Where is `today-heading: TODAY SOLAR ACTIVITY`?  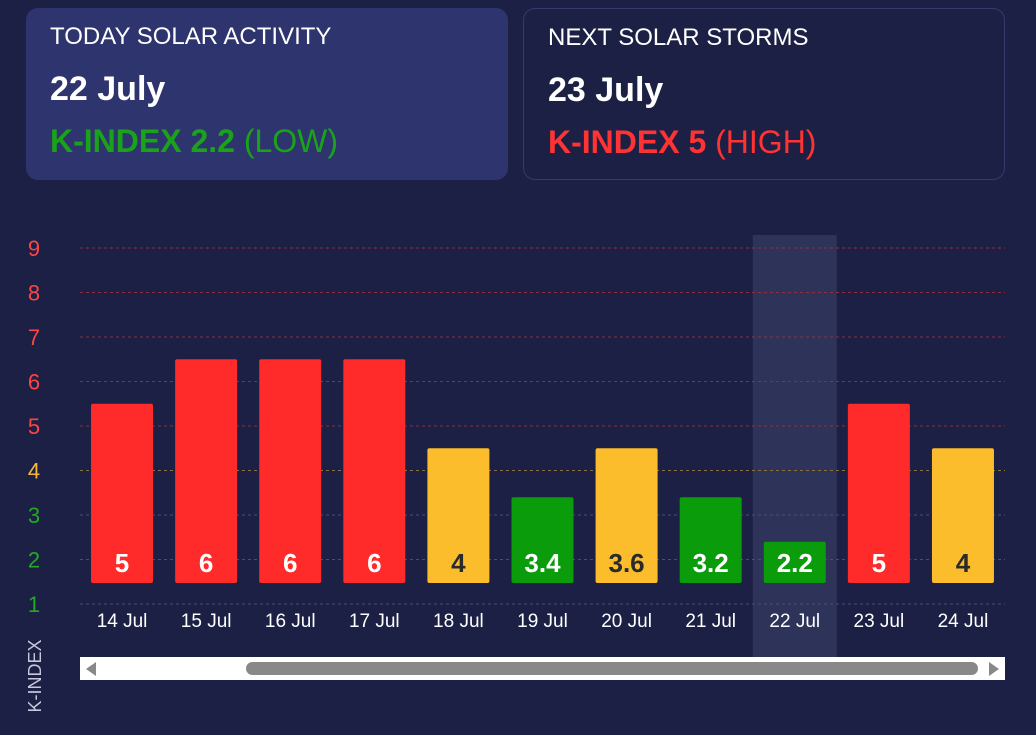 today-heading: TODAY SOLAR ACTIVITY is located at coordinates (191, 36).